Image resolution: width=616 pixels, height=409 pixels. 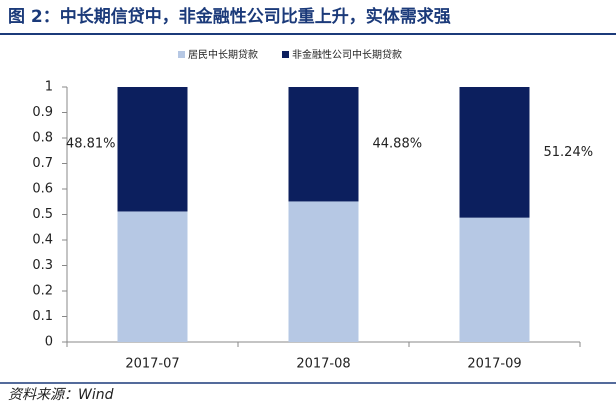 What do you see at coordinates (42, 163) in the screenshot?
I see `y-tick-label: 0.7` at bounding box center [42, 163].